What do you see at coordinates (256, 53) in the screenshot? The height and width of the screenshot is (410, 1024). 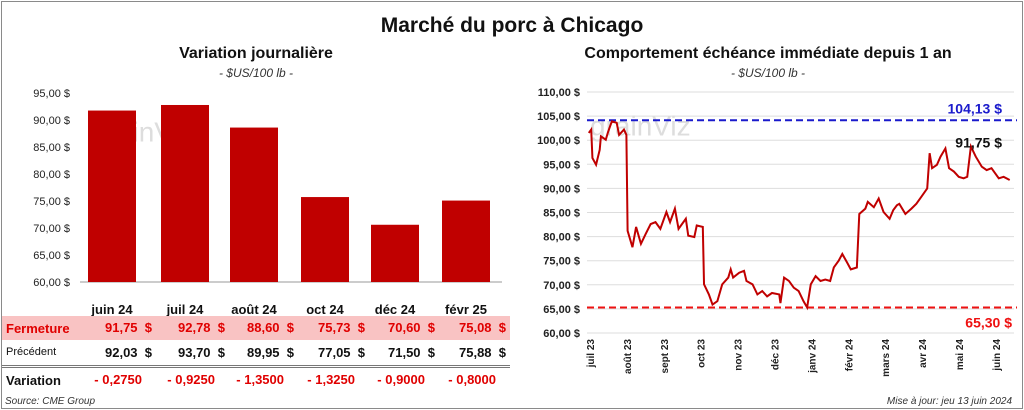 I see `left-chart-title: Variation journalière` at bounding box center [256, 53].